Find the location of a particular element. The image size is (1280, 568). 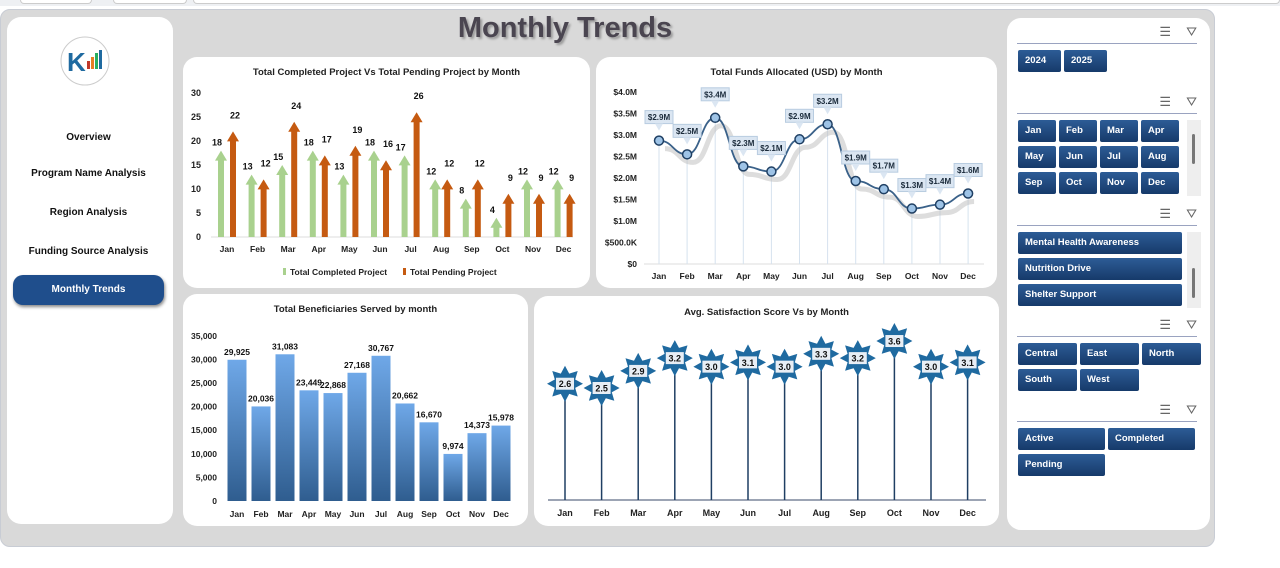

slicer-month-jan: Jan is located at coordinates (1037, 131).